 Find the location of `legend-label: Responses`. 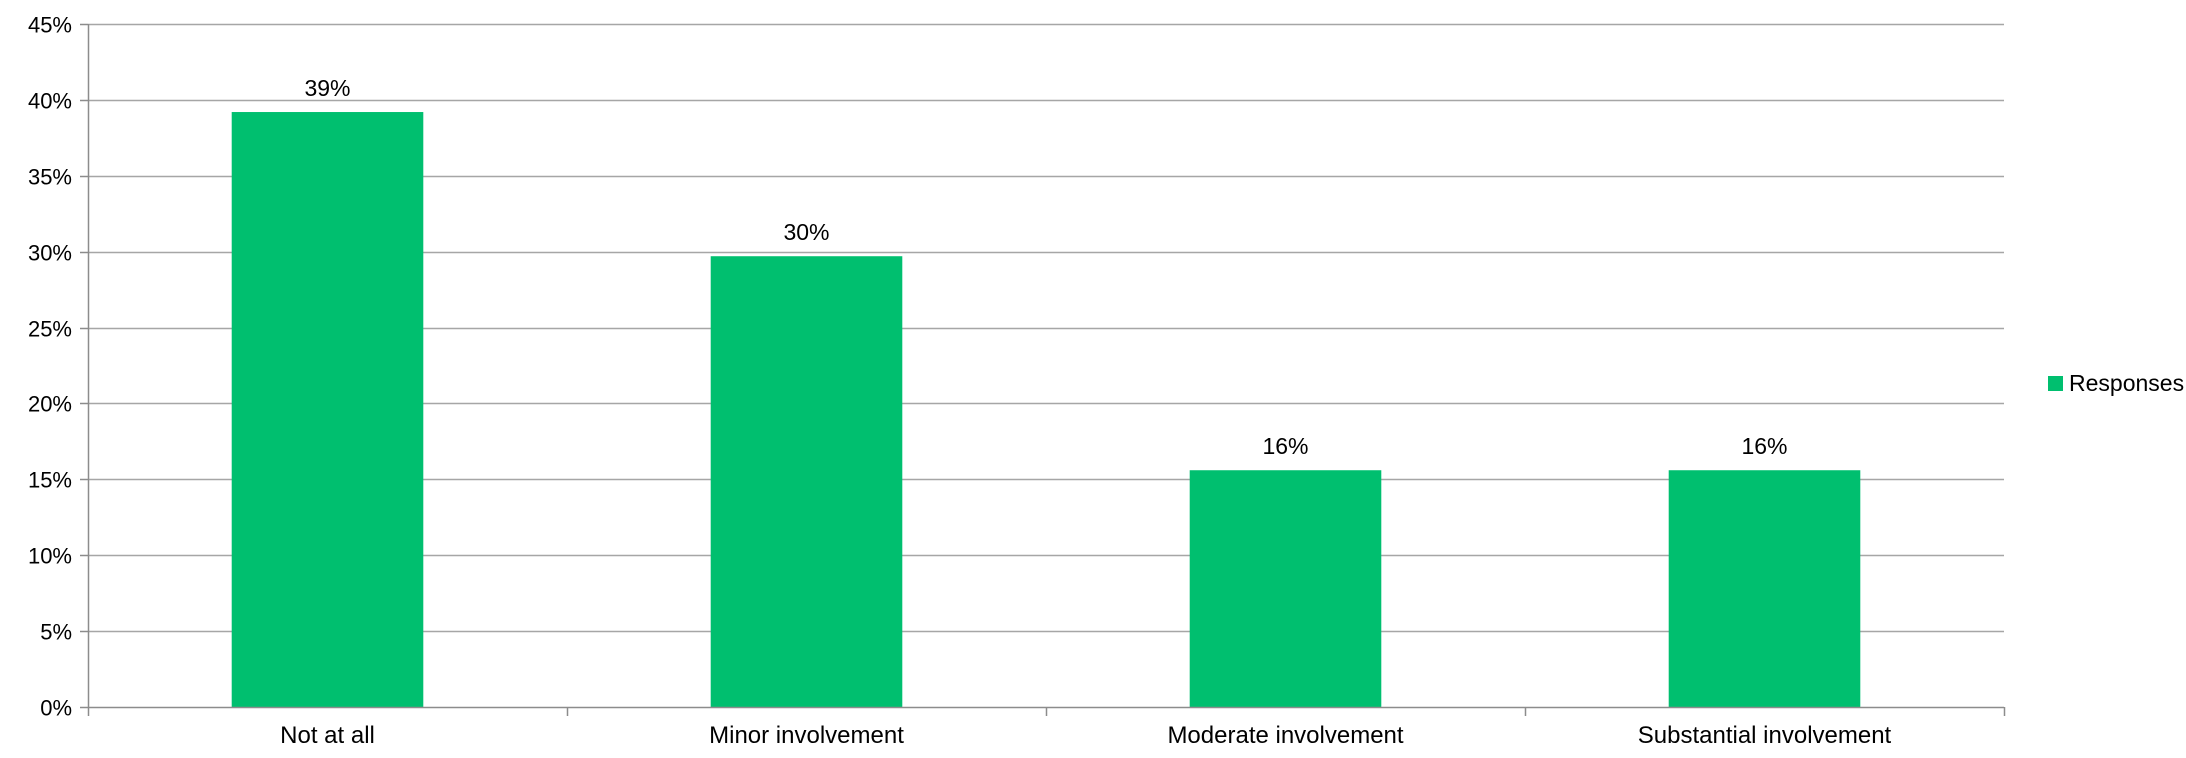

legend-label: Responses is located at coordinates (2126, 383).